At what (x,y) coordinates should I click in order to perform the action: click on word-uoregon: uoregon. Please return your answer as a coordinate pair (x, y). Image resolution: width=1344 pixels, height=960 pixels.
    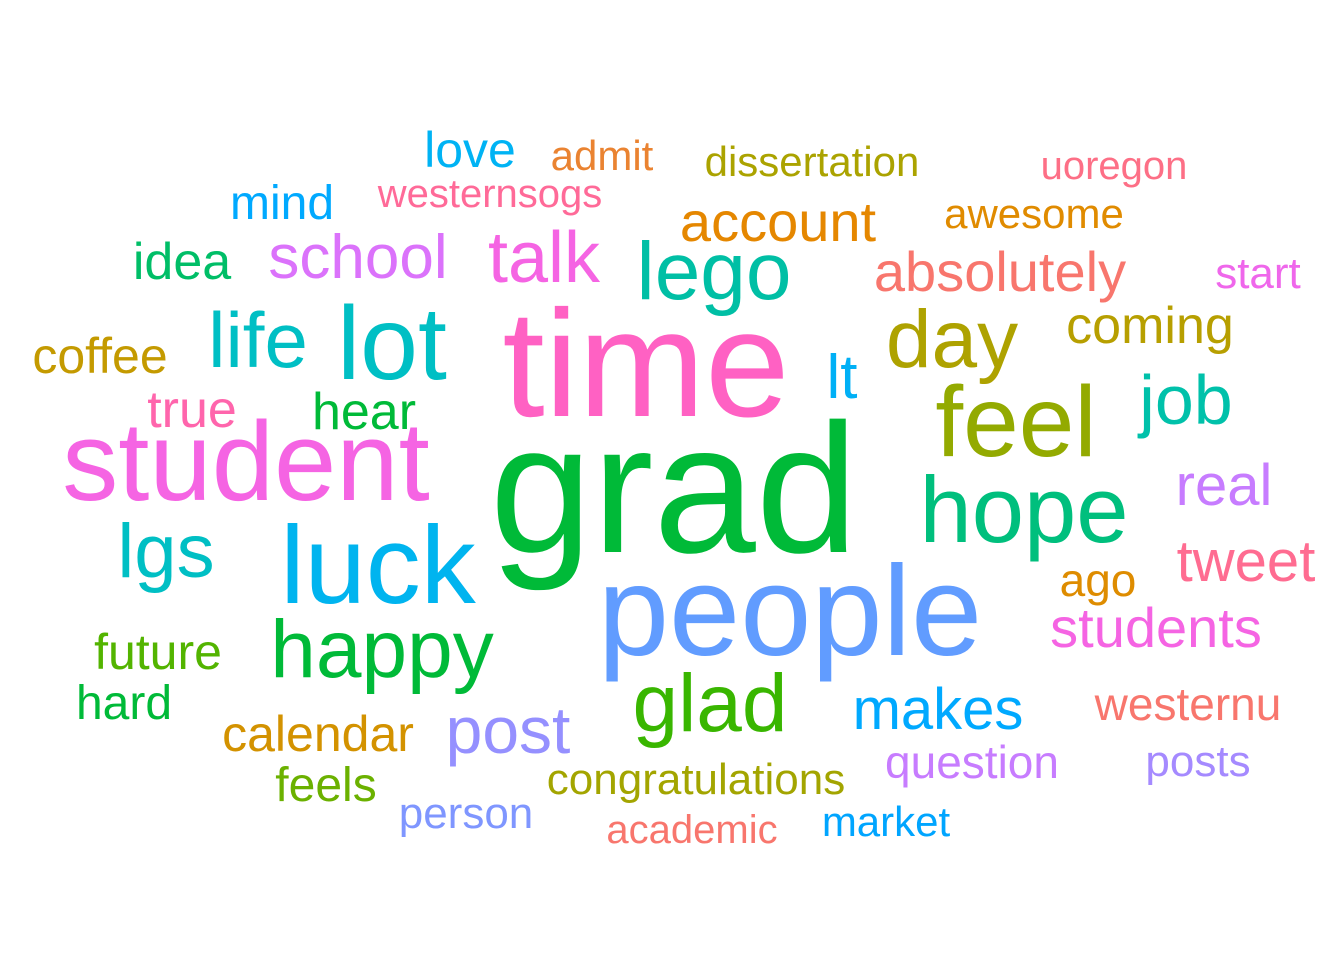
    Looking at the image, I should click on (1114, 166).